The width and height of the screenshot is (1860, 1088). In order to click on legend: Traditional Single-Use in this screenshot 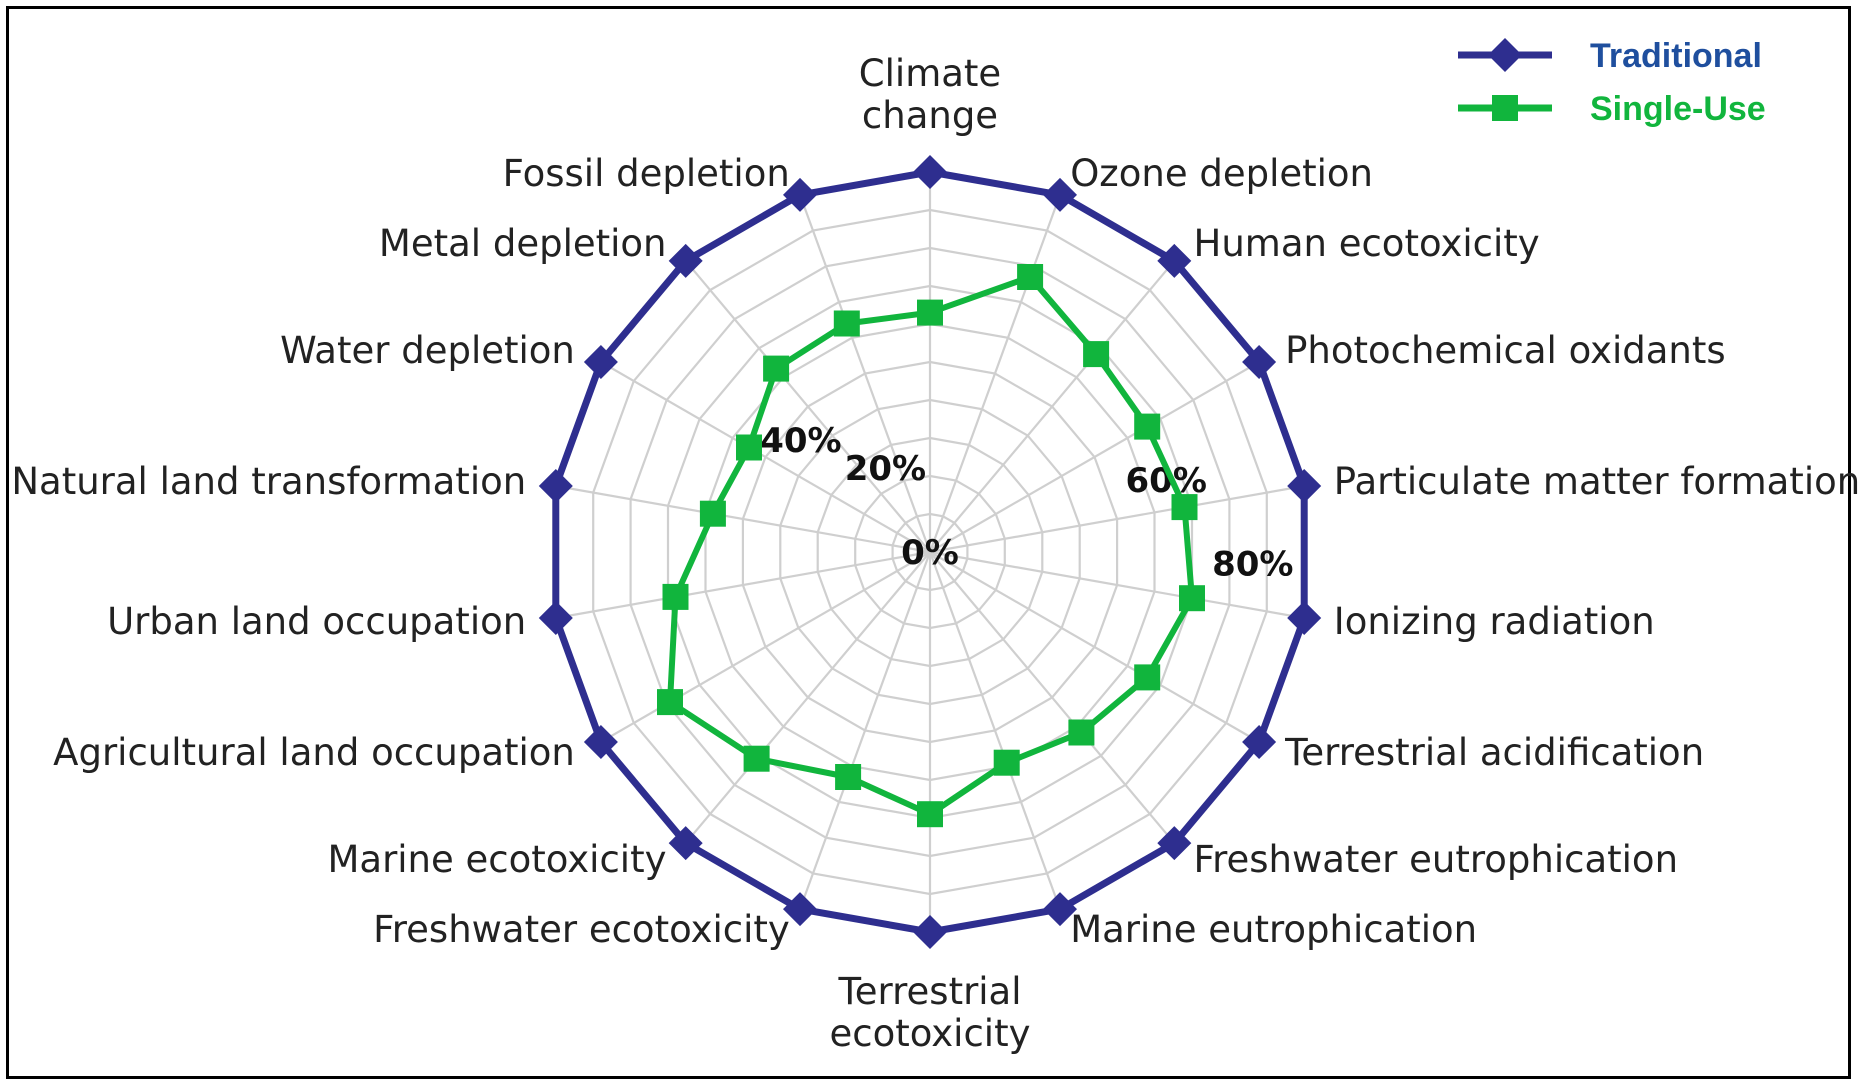, I will do `click(1612, 82)`.